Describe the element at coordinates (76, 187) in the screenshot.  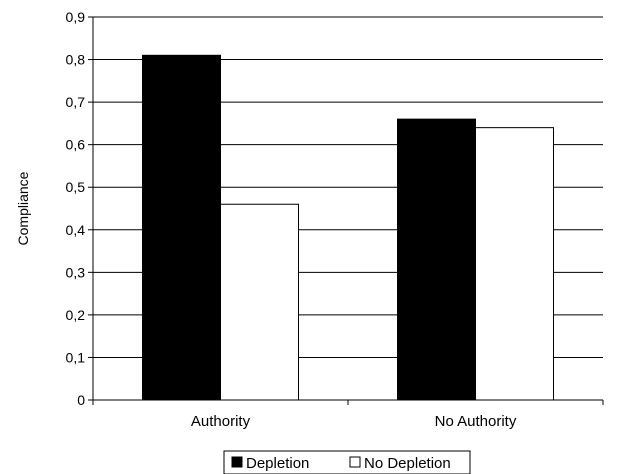
I see `y-tick-label: 0,5` at that location.